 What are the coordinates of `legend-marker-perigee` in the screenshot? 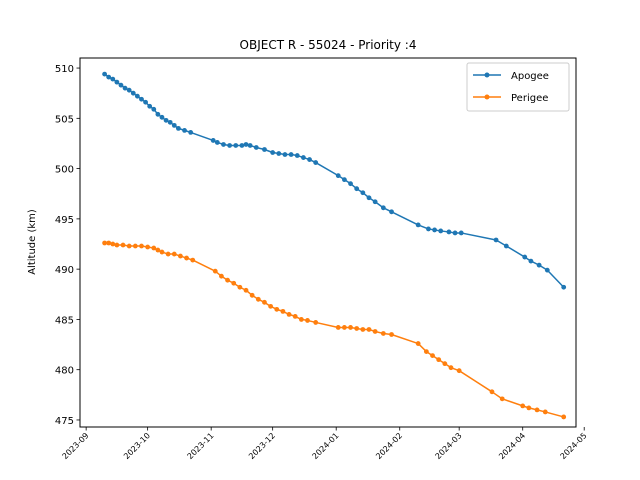 It's located at (487, 97).